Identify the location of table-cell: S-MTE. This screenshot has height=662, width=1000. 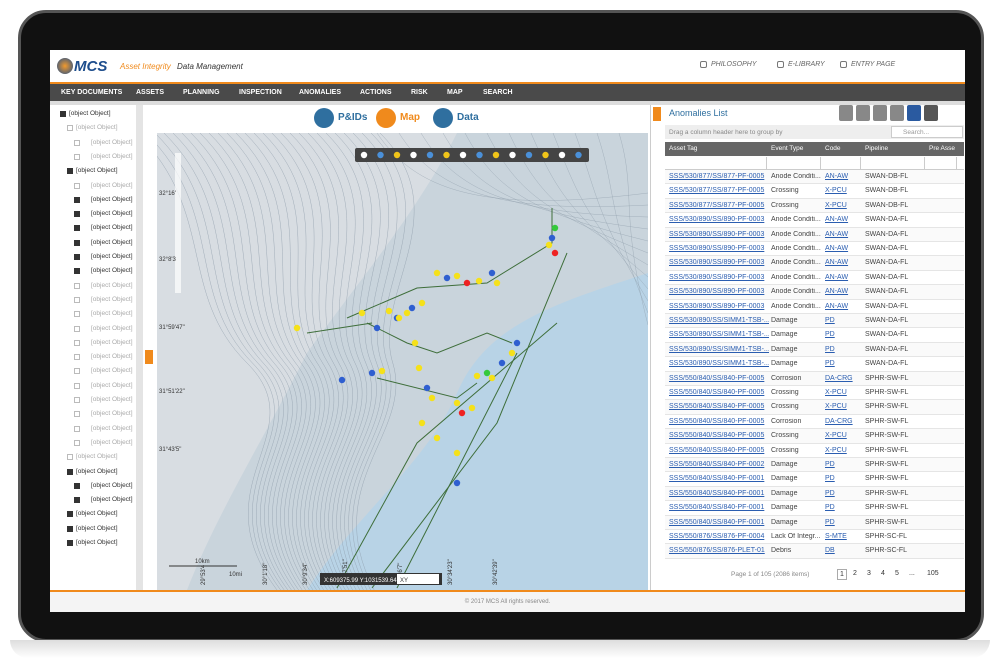
(836, 536).